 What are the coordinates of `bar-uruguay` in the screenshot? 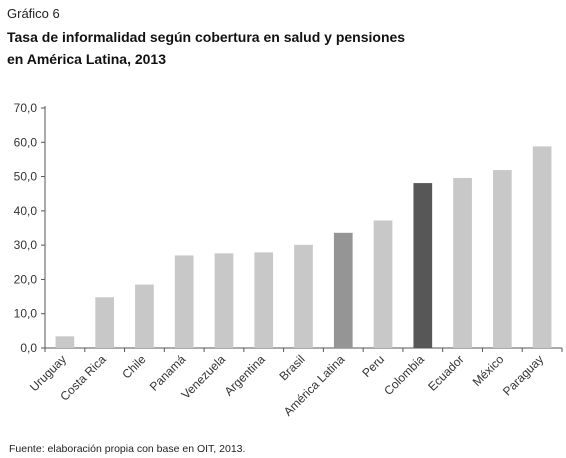 It's located at (65, 342).